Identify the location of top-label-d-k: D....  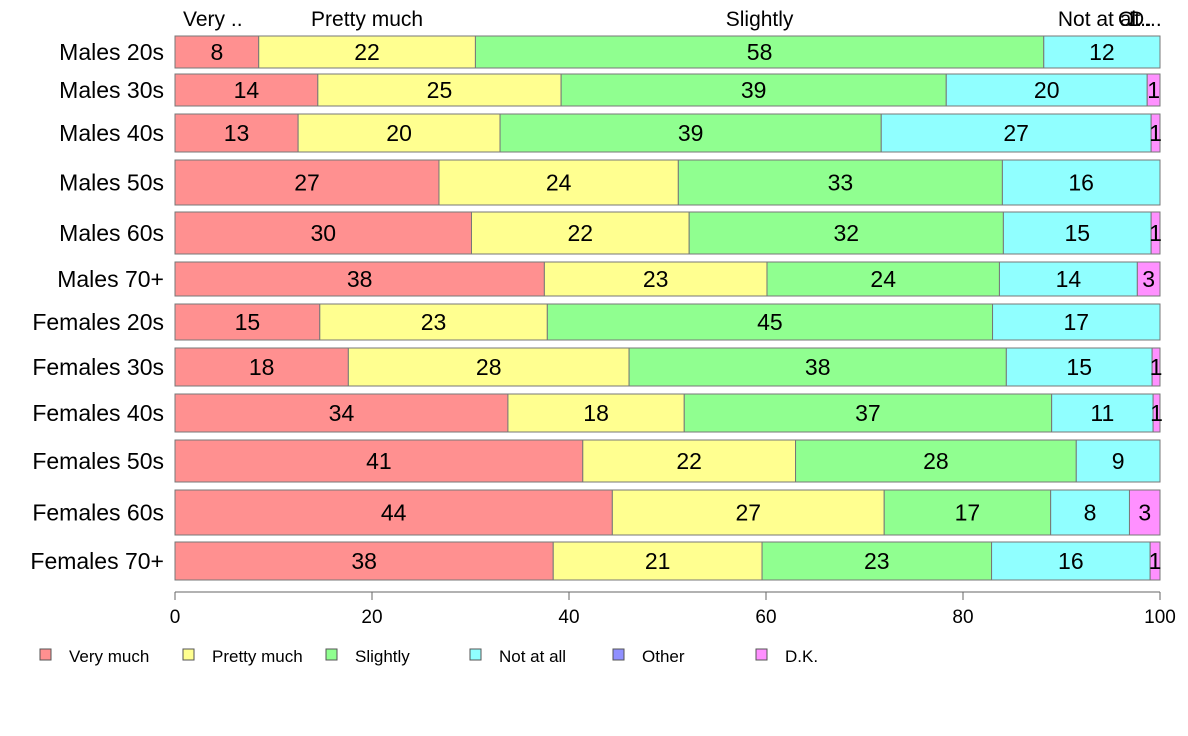
(1145, 19).